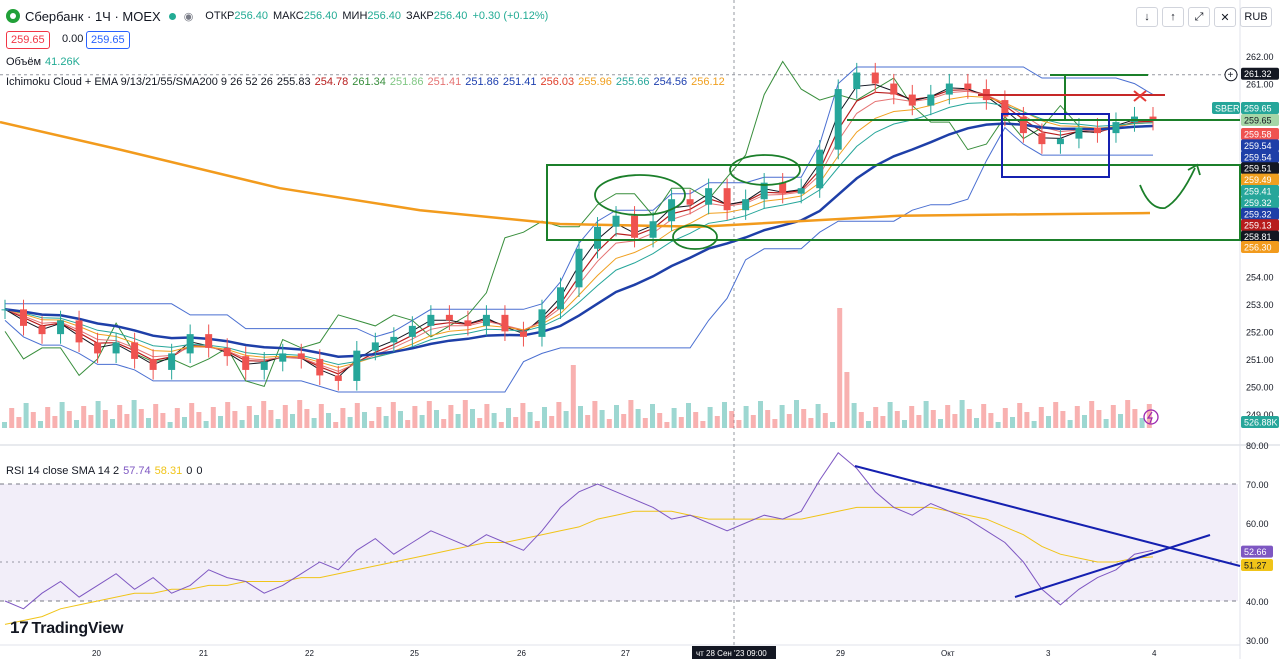 The image size is (1280, 659). I want to click on pane-toolbar: ↓ ↑ ⤢ ✕ RUB, so click(1204, 17).